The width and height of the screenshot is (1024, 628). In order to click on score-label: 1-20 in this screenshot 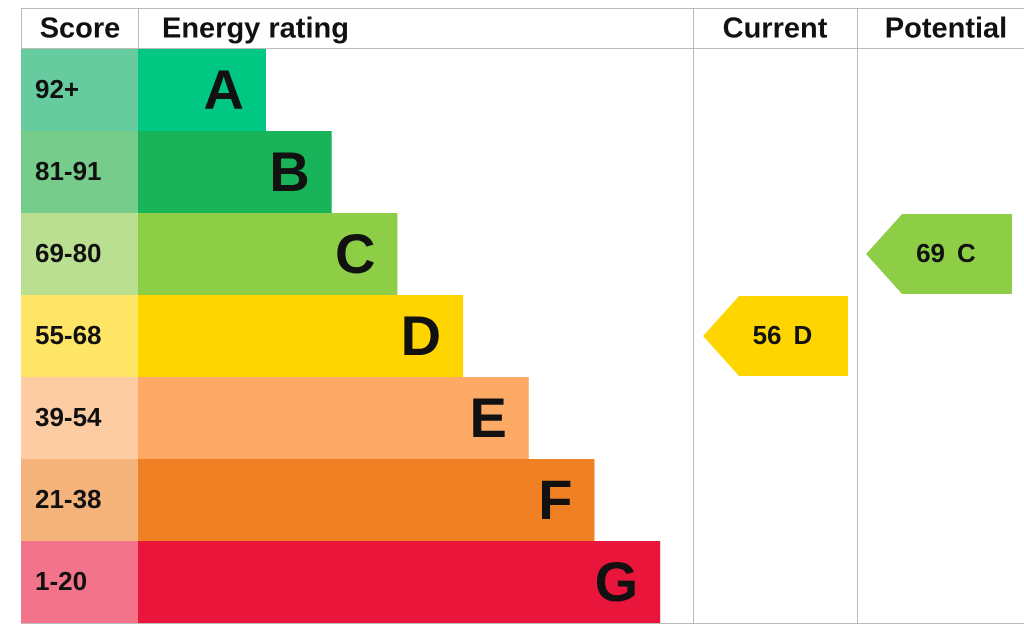, I will do `click(61, 581)`.